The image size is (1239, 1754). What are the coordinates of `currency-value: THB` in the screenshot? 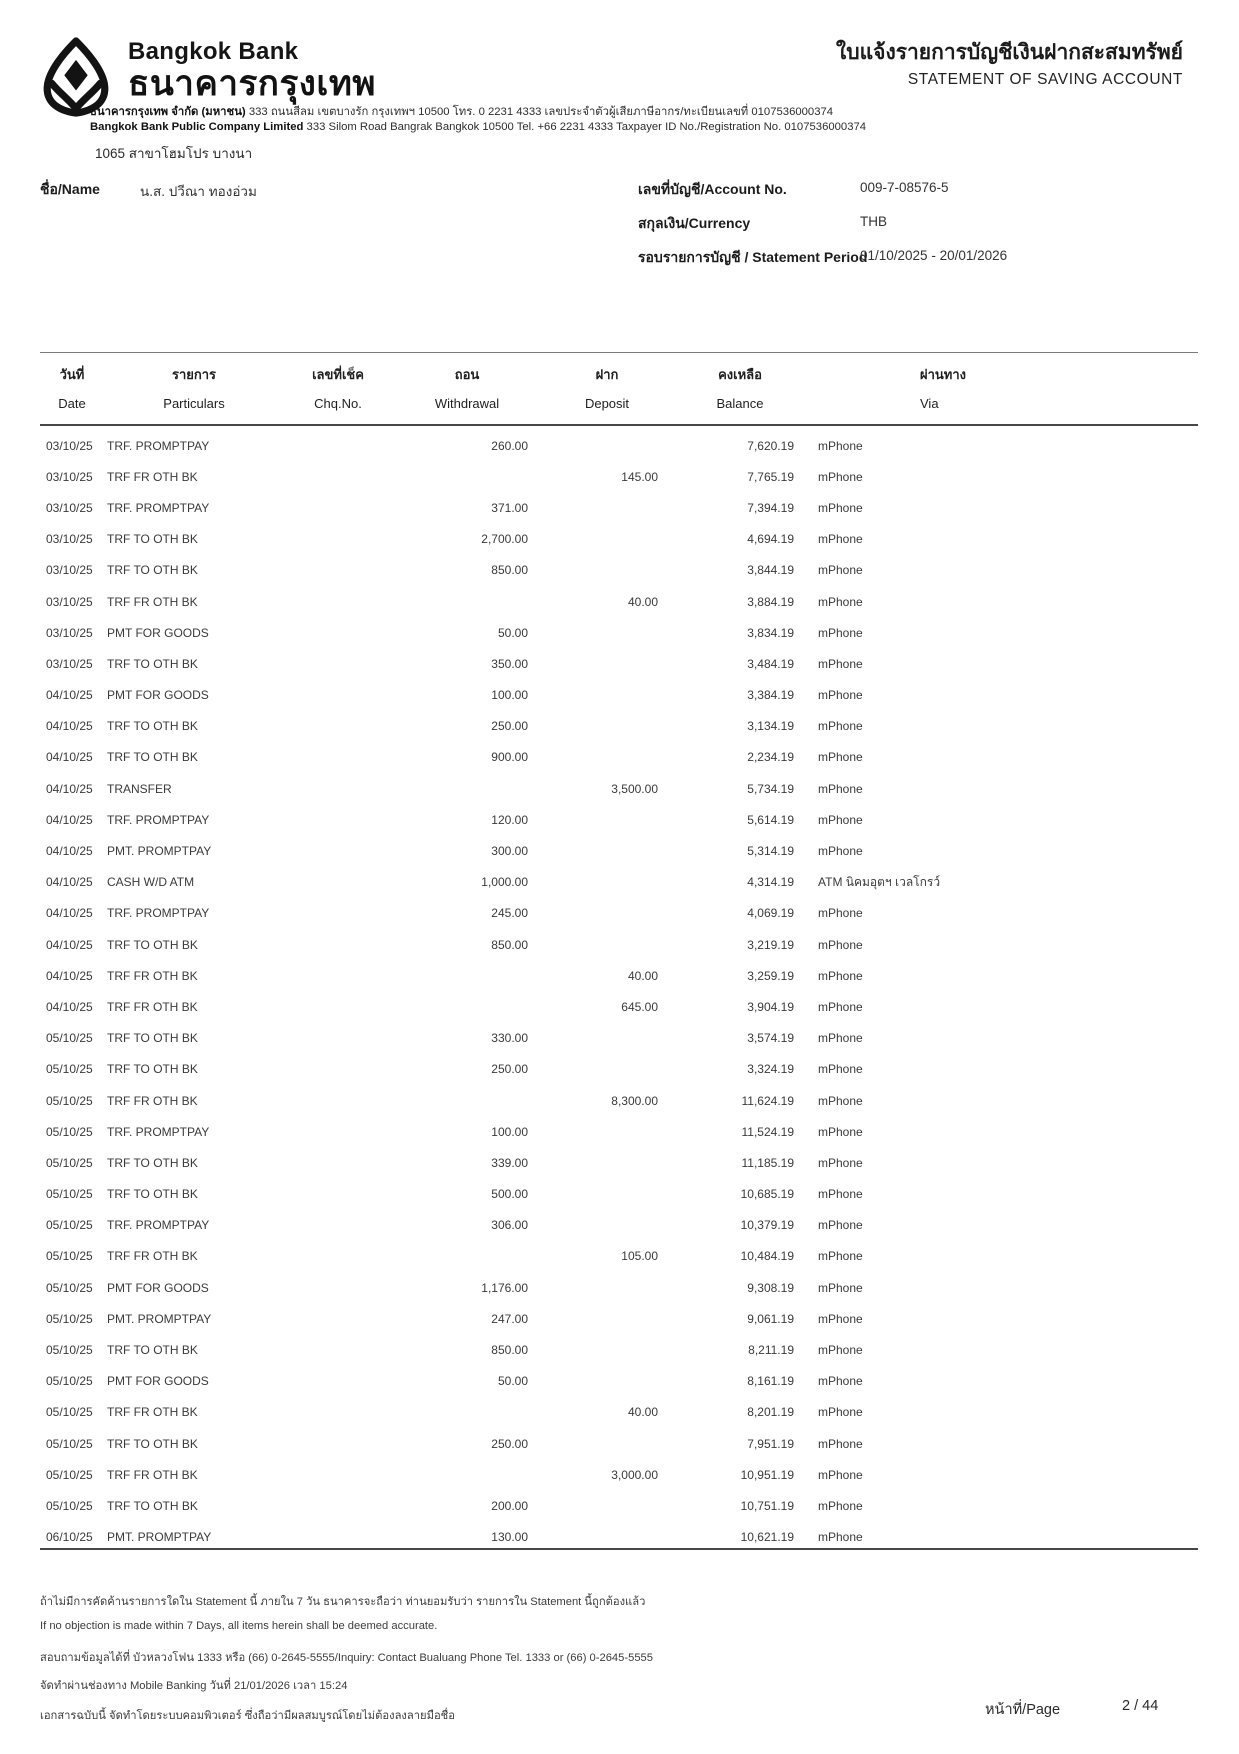 It's located at (873, 221).